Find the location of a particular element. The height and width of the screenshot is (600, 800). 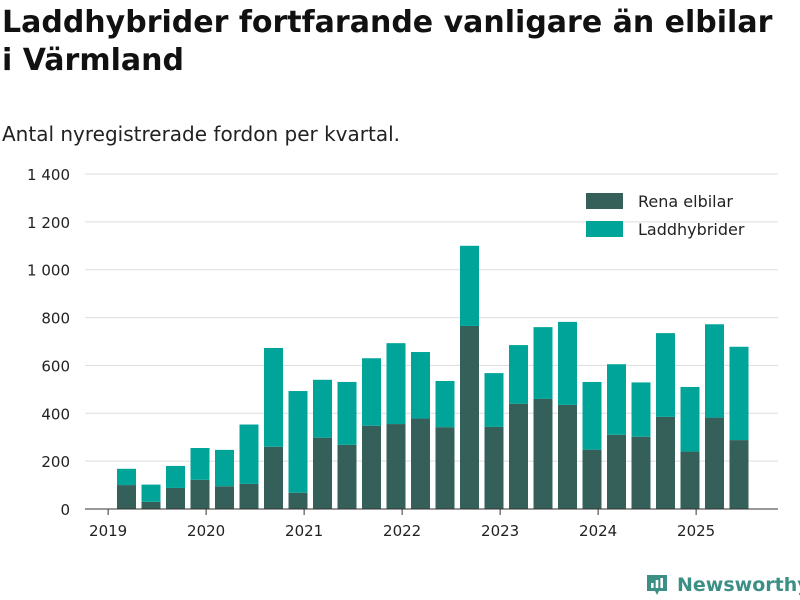

x-tick-label: 2019 is located at coordinates (108, 531).